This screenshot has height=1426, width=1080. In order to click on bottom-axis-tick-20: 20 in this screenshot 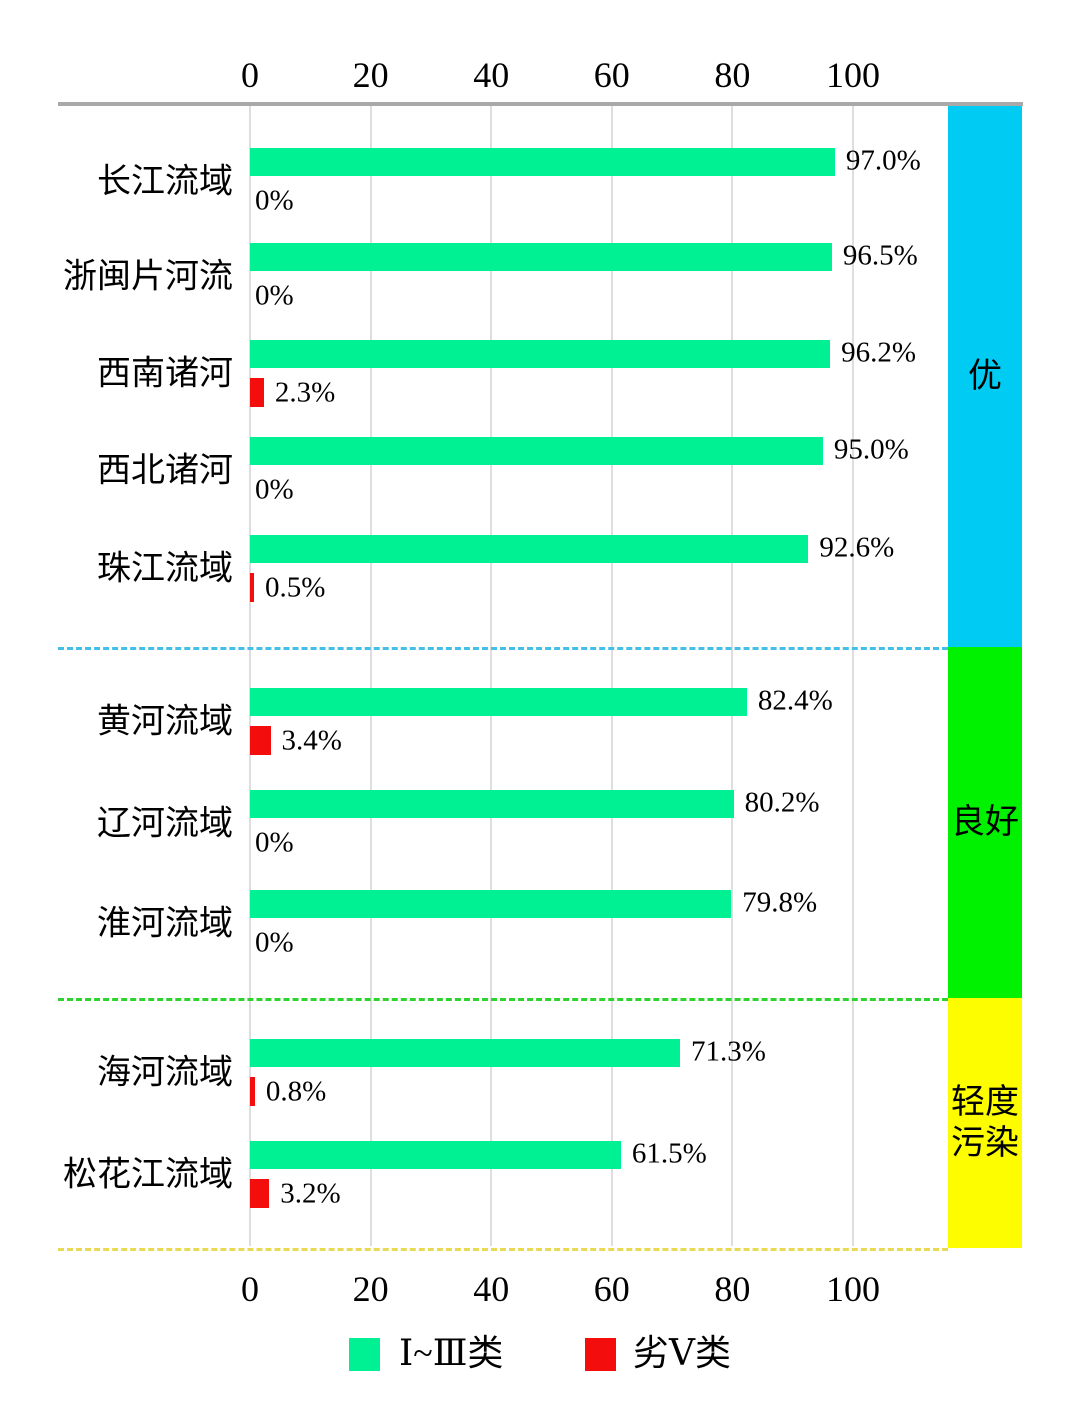, I will do `click(370, 1289)`.